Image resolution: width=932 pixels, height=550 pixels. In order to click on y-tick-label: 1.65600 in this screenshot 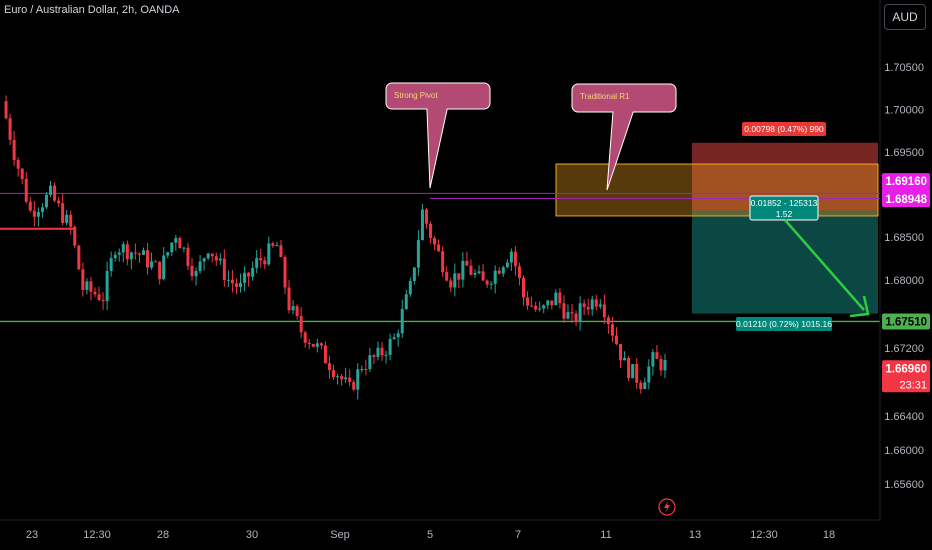, I will do `click(904, 485)`.